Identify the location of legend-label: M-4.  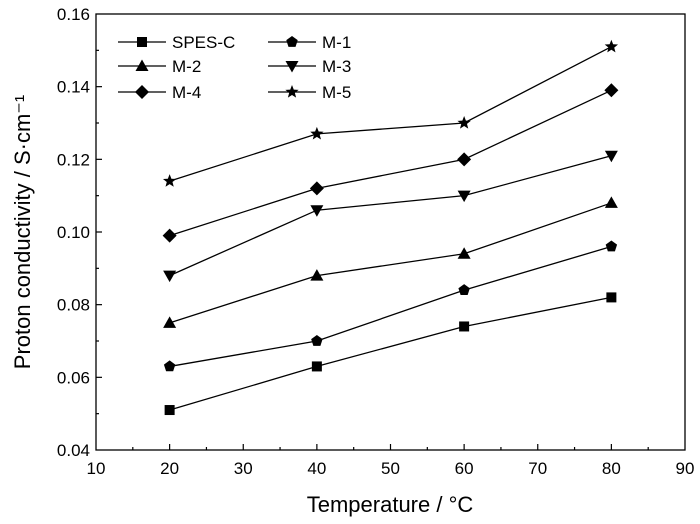
(186, 92).